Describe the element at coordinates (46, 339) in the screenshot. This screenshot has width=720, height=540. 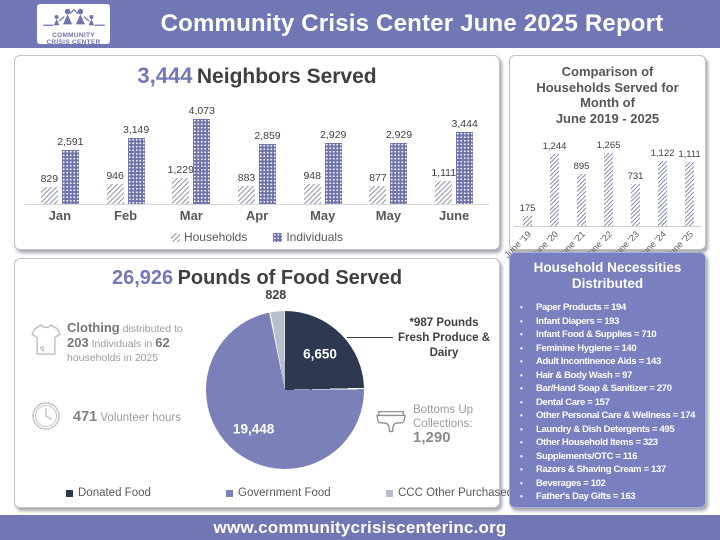
I see `tshirt-icon` at that location.